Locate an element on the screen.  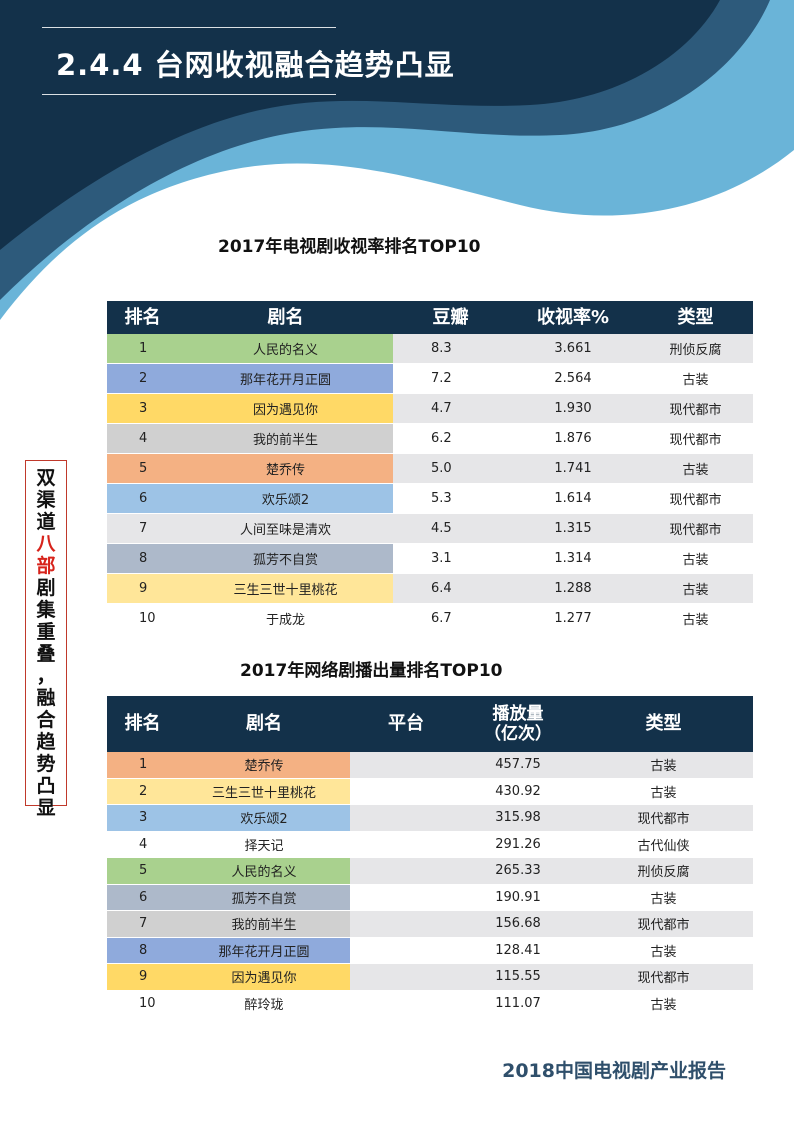
rating-cell: 1.876 is located at coordinates (573, 438).